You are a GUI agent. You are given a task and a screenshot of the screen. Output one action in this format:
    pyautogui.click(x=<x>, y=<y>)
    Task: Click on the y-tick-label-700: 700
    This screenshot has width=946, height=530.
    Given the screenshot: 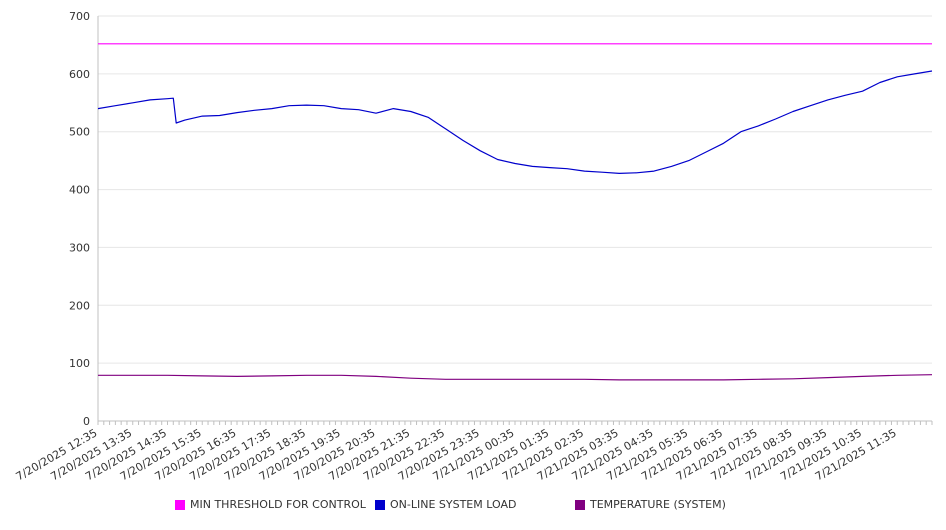 What is the action you would take?
    pyautogui.click(x=79, y=16)
    